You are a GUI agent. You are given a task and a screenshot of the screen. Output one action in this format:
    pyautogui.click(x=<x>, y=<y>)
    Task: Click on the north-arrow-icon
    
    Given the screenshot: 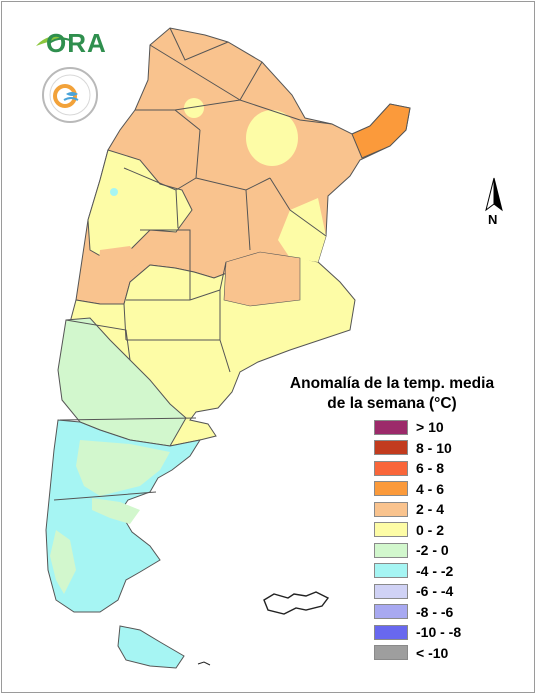 What is the action you would take?
    pyautogui.click(x=494, y=194)
    